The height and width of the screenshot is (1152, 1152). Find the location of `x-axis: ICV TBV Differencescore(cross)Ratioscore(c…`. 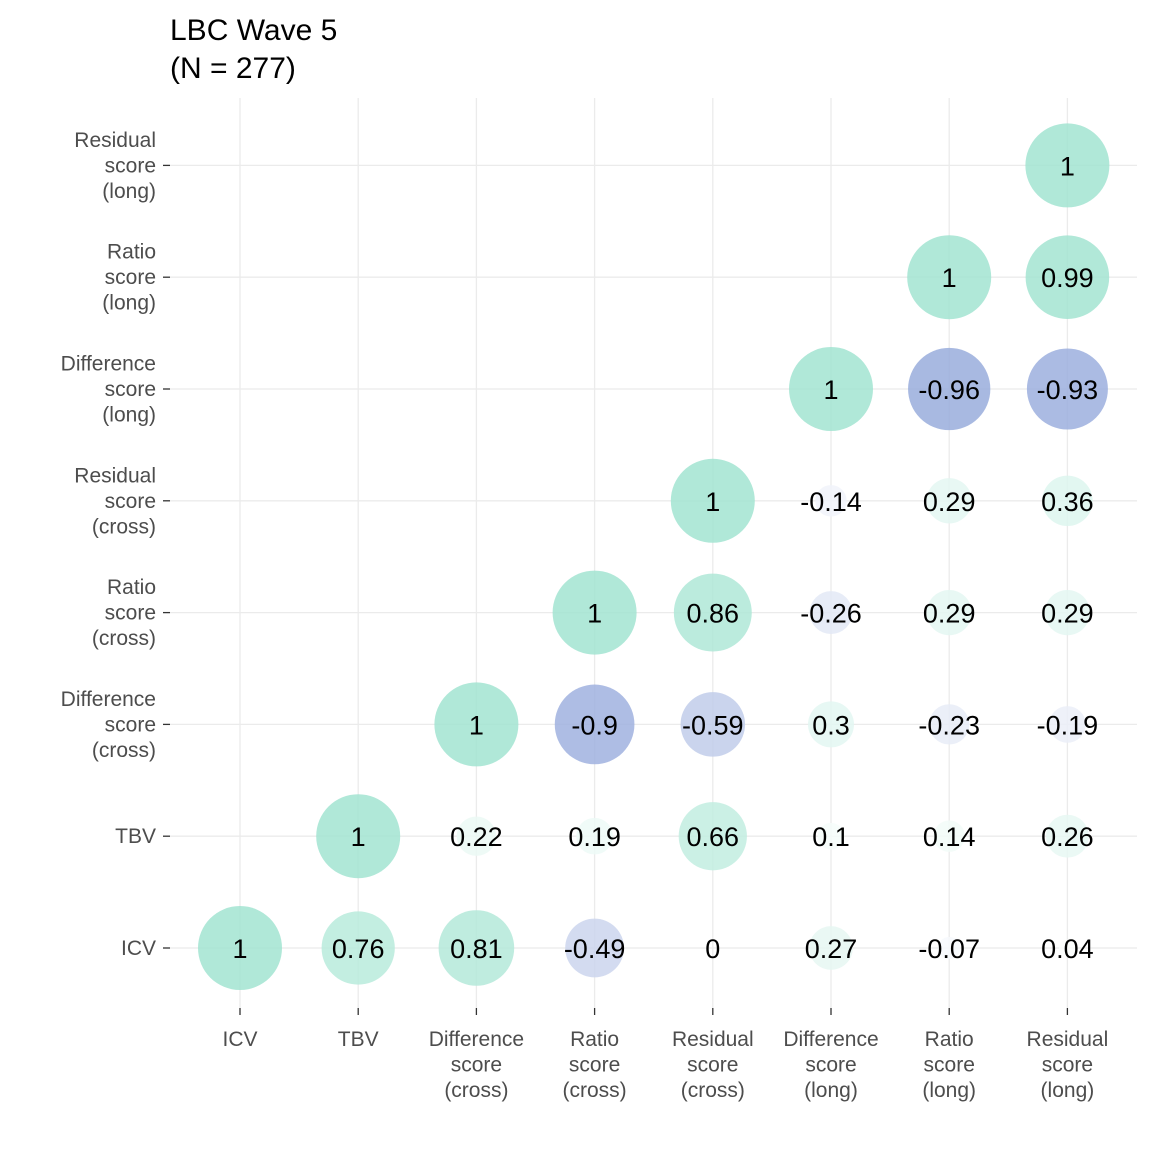

x-axis: ICV TBV Differencescore(cross)Ratioscore(c… is located at coordinates (665, 1055).